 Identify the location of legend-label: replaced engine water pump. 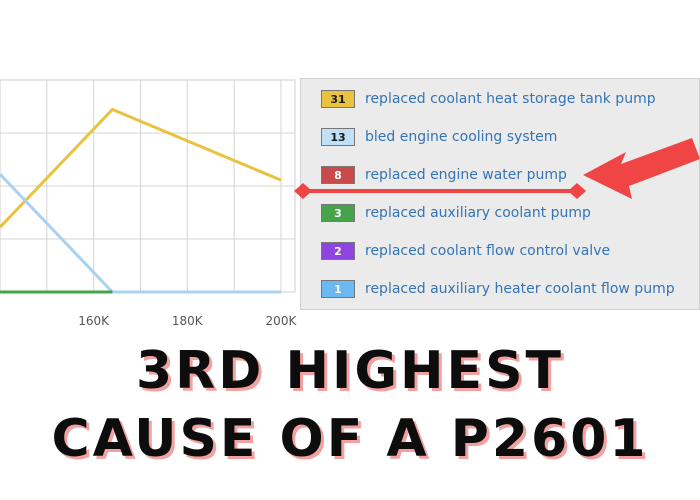
(466, 175).